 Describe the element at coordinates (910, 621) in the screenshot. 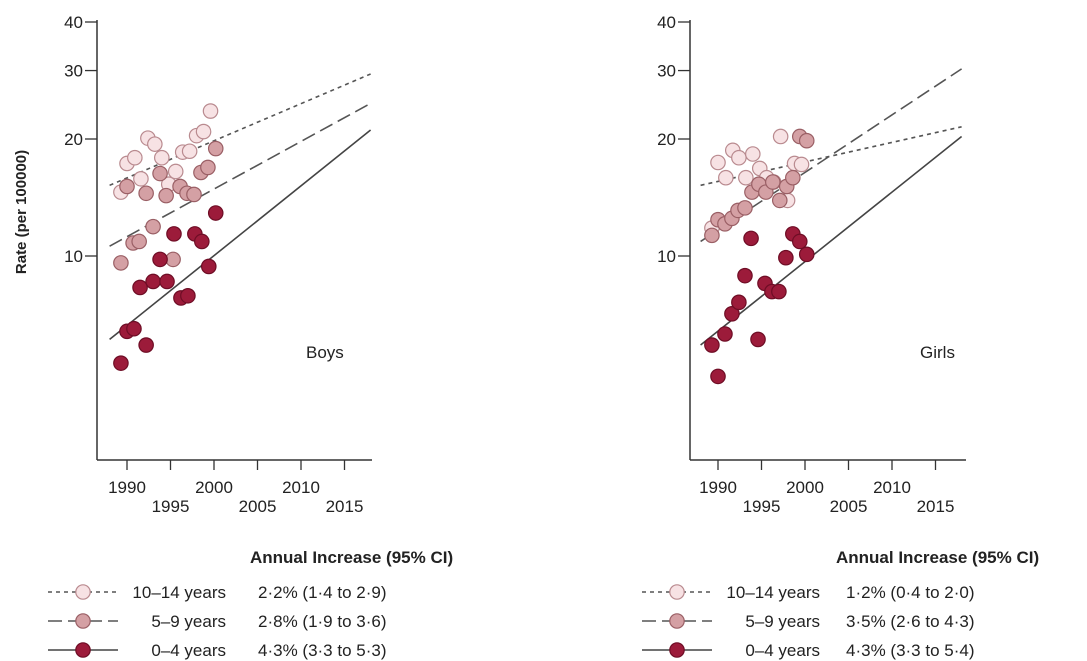

I see `legend-series-stat: 3·5% (2·6 to 4·3)` at that location.